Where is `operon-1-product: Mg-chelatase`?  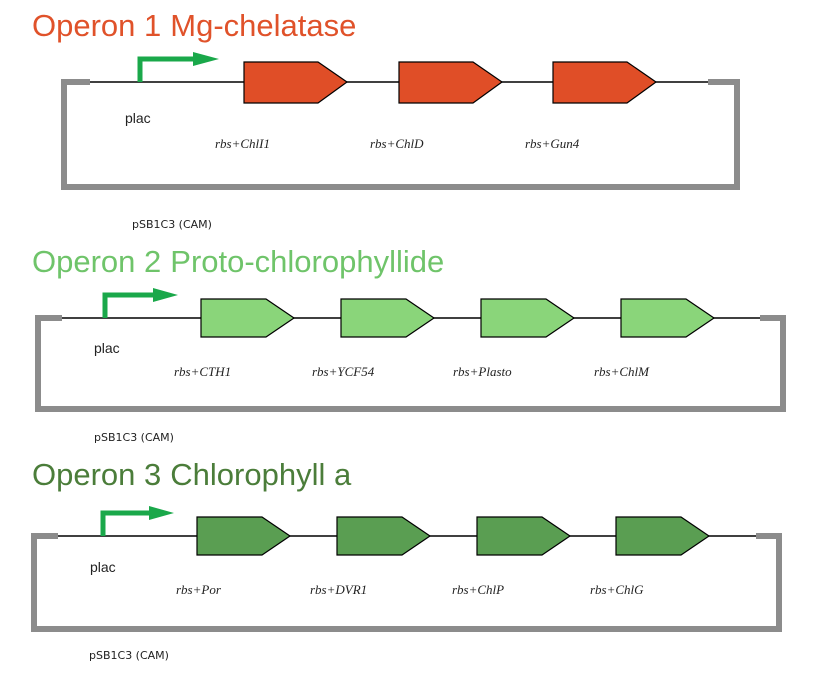
operon-1-product: Mg-chelatase is located at coordinates (263, 25).